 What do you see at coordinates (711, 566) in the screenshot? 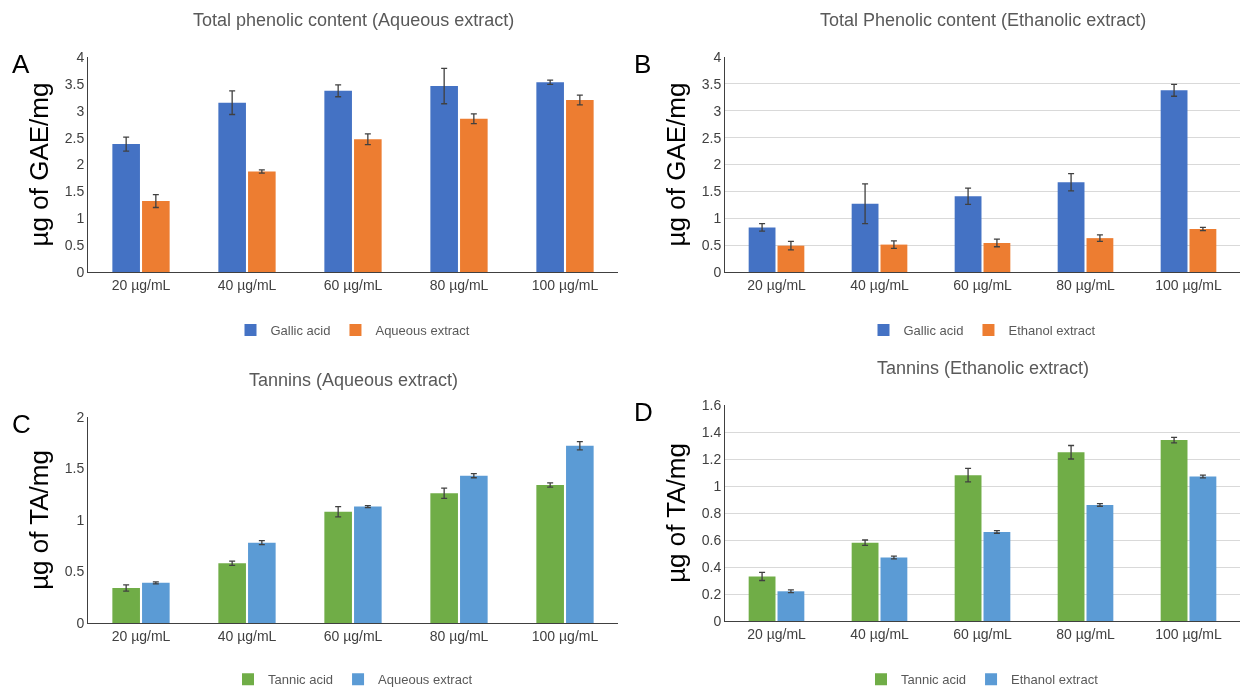
I see `y-tick-label: 0.4` at bounding box center [711, 566].